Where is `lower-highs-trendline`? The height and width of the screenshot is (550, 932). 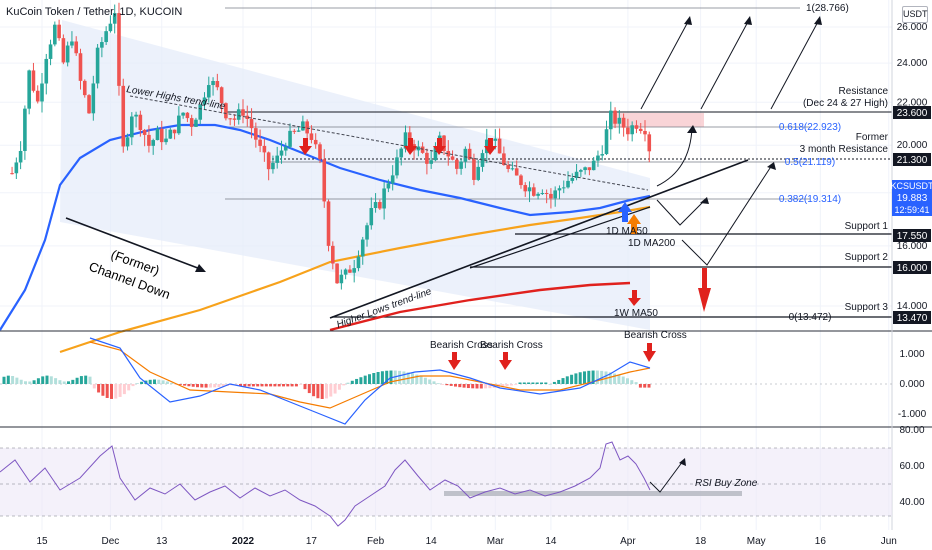 lower-highs-trendline is located at coordinates (389, 143).